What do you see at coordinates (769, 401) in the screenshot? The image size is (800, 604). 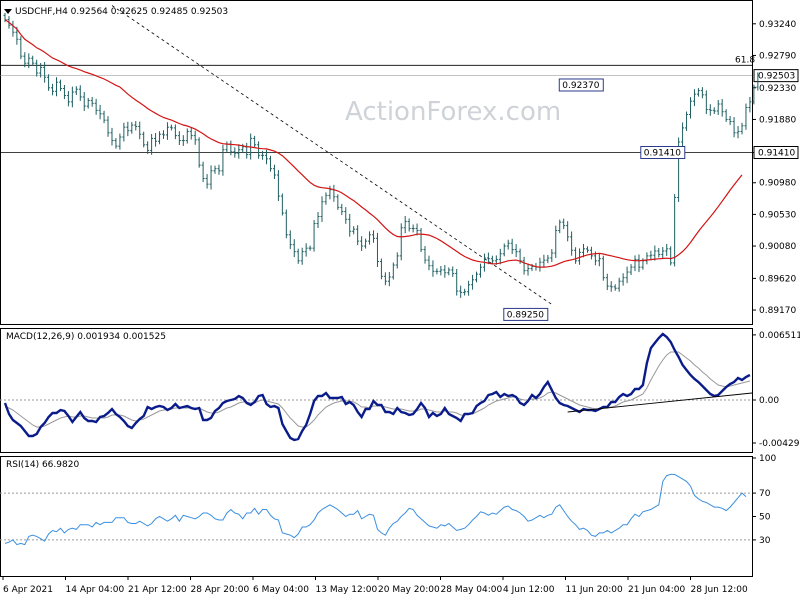 I see `macd-tick-label: 0.00` at bounding box center [769, 401].